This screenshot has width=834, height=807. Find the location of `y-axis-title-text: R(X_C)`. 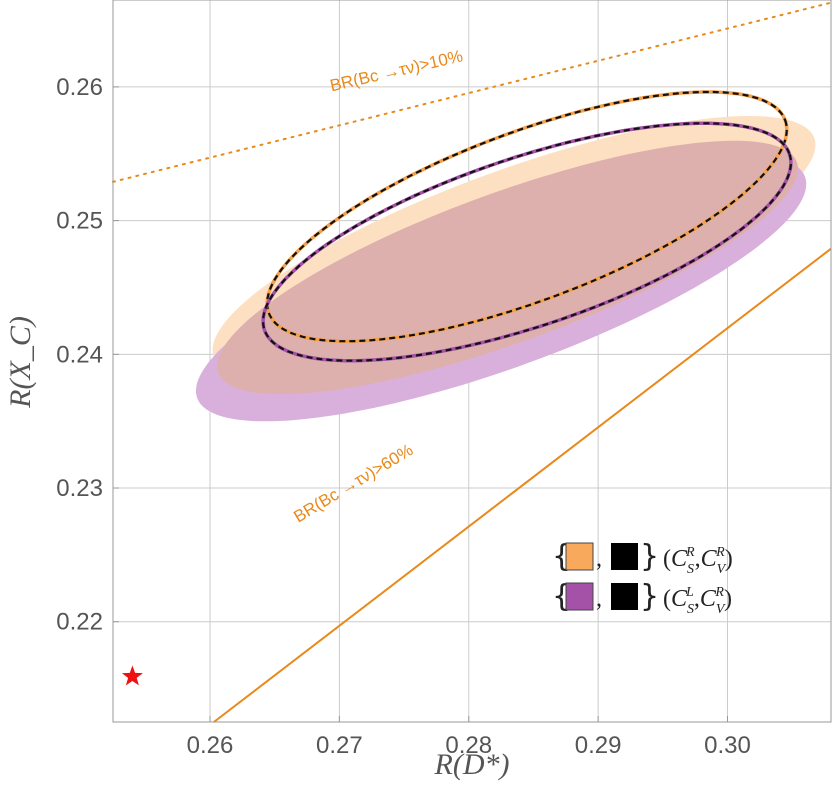

y-axis-title-text: R(X_C) is located at coordinates (20, 362).